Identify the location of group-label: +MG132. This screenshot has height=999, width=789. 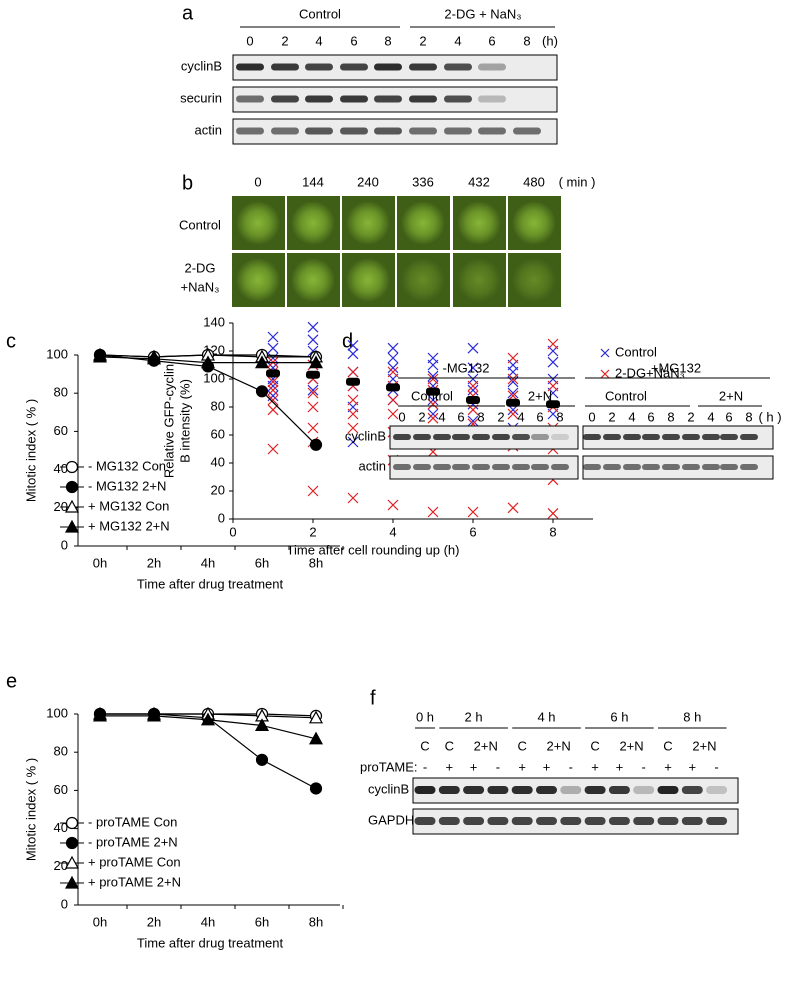
(676, 367).